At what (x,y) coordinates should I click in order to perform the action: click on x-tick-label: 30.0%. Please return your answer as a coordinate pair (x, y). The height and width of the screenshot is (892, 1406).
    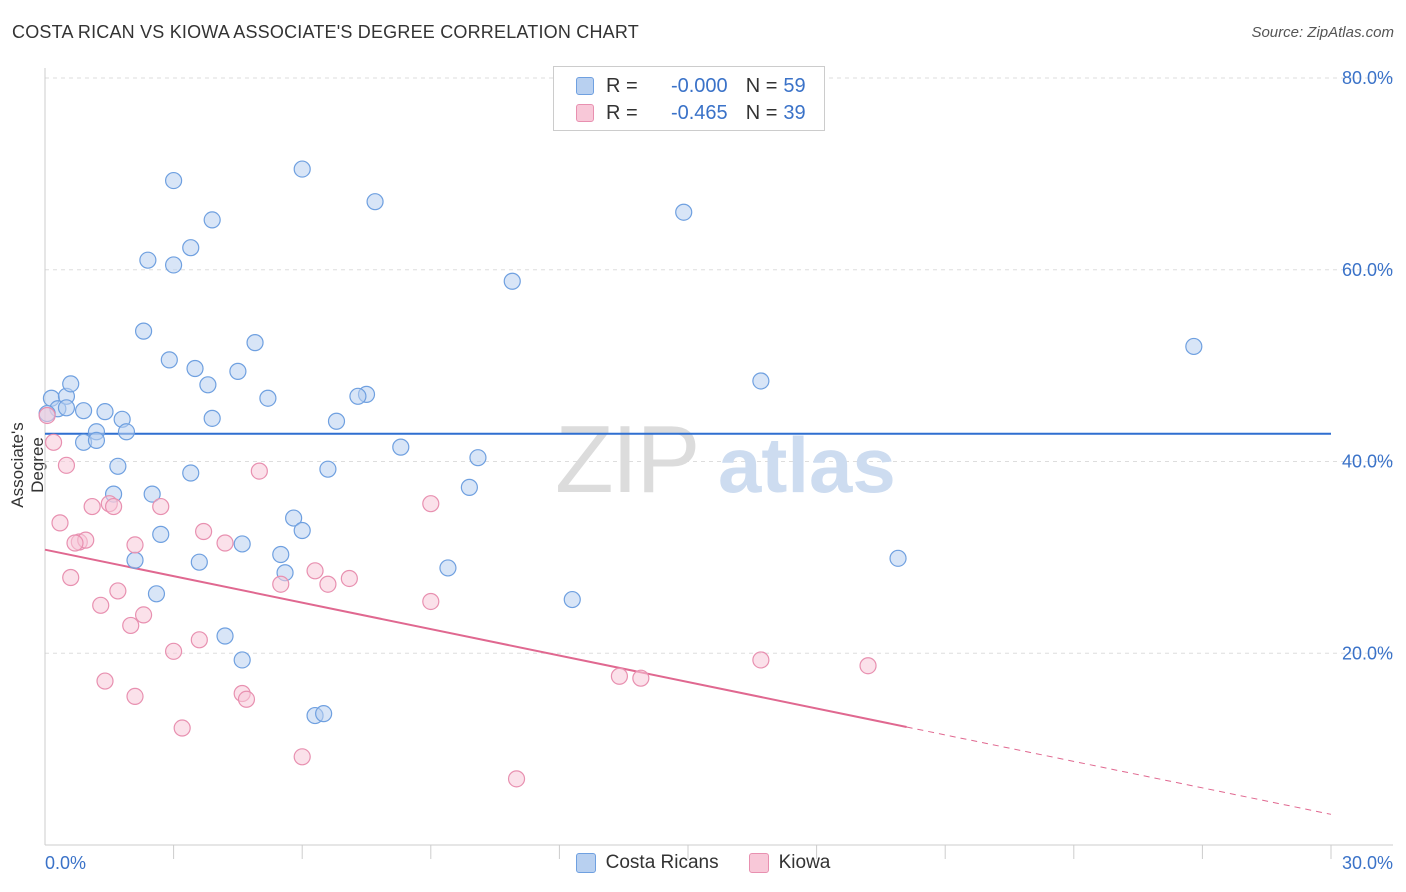
    Looking at the image, I should click on (1367, 863).